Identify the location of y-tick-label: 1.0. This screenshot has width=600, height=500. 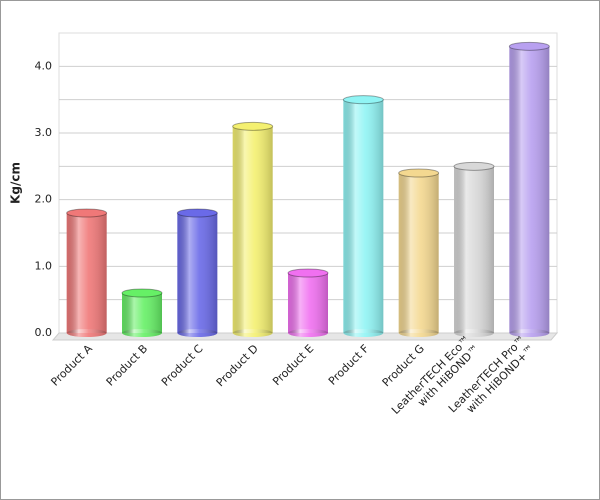
(44, 265).